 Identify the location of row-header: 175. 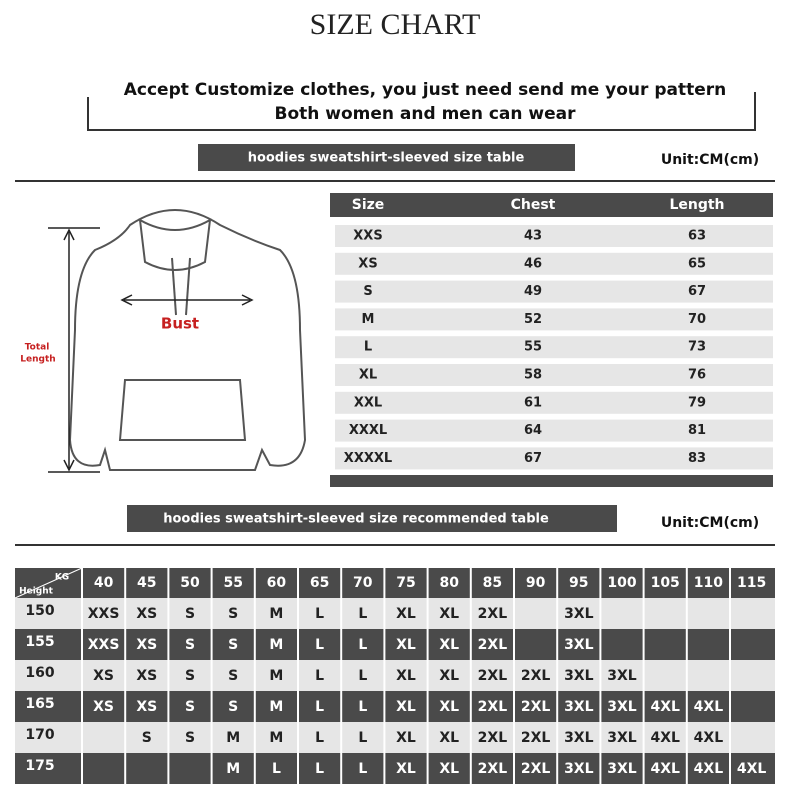
(39, 766).